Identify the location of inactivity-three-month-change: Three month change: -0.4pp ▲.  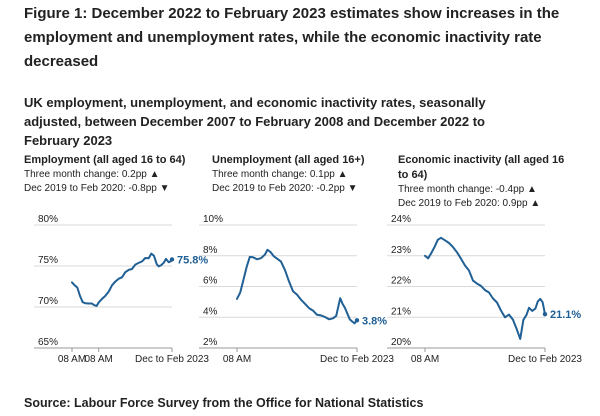
(467, 189).